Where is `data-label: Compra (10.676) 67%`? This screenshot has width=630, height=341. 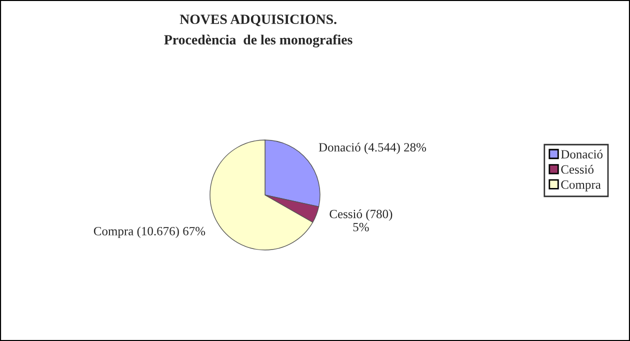
data-label: Compra (10.676) 67% is located at coordinates (150, 232).